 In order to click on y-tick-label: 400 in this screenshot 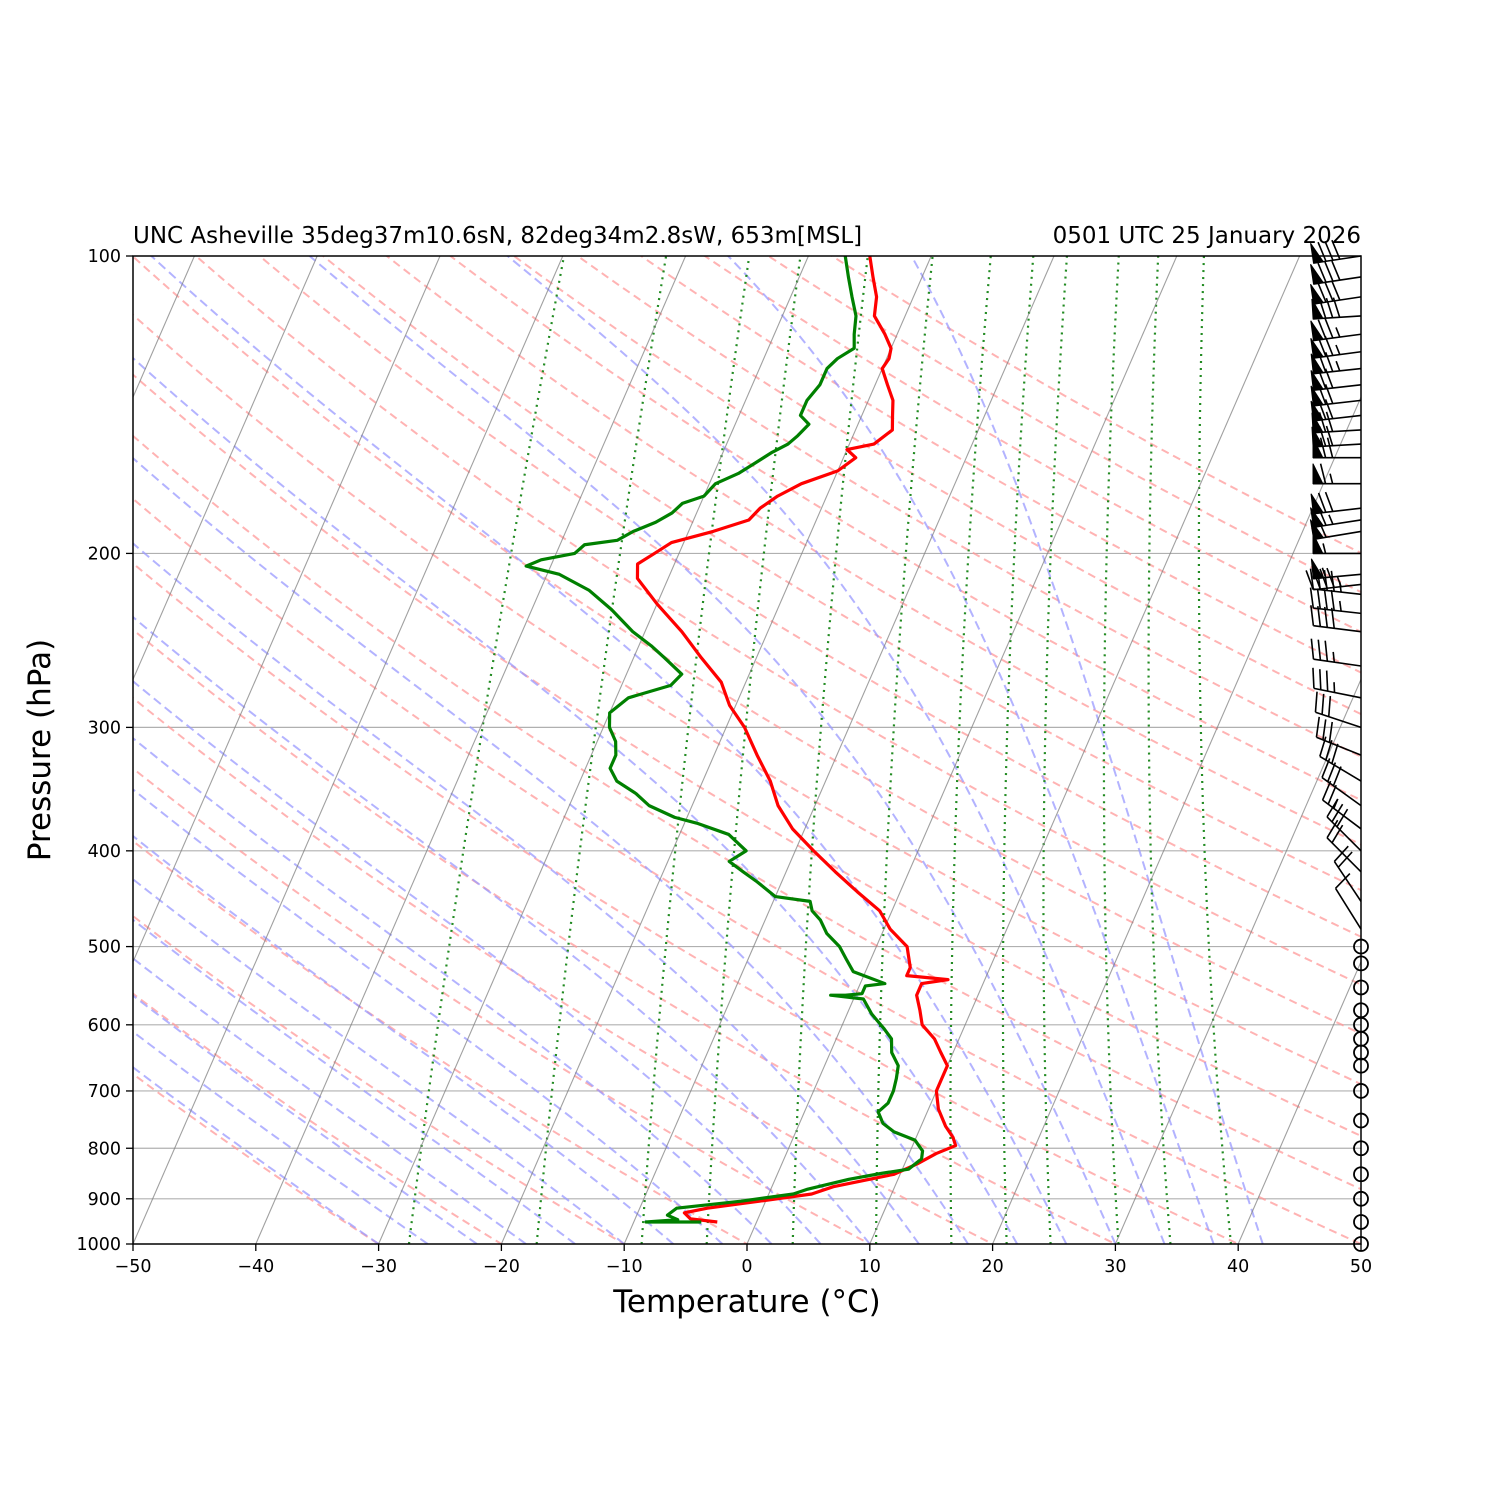, I will do `click(104, 852)`.